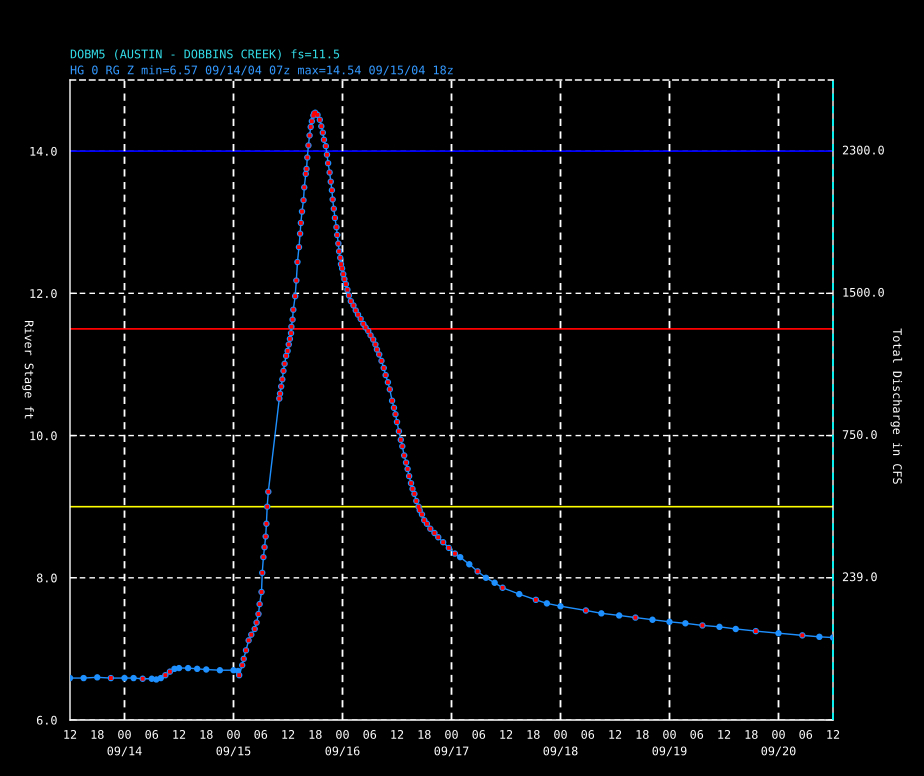 The height and width of the screenshot is (776, 924). What do you see at coordinates (779, 743) in the screenshot?
I see `x-tick-label: 00 09/20` at bounding box center [779, 743].